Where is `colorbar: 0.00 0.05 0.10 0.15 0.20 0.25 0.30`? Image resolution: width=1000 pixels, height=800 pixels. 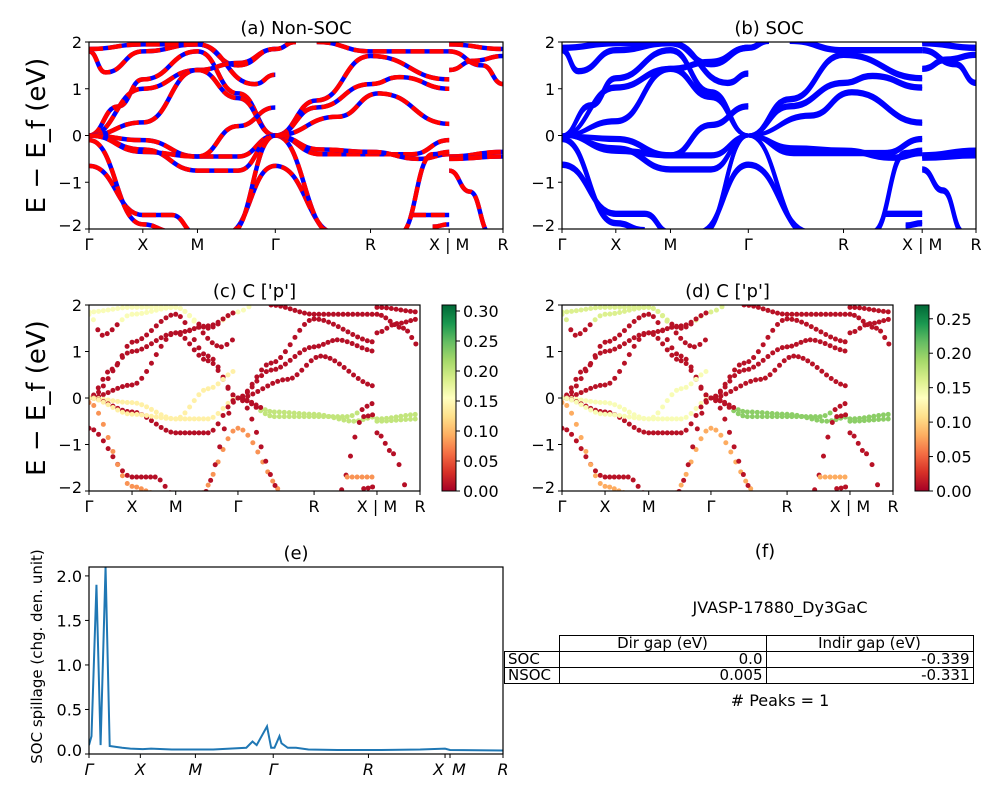
colorbar: 0.00 0.05 0.10 0.15 0.20 0.25 0.30 is located at coordinates (470, 401).